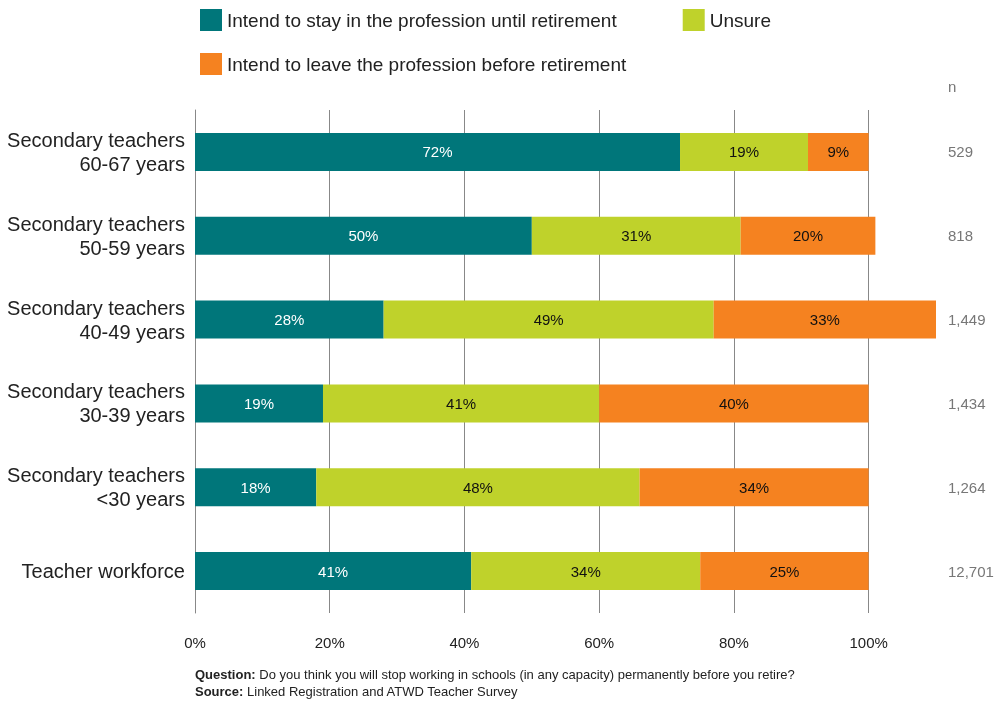  What do you see at coordinates (961, 236) in the screenshot?
I see `text: 818` at bounding box center [961, 236].